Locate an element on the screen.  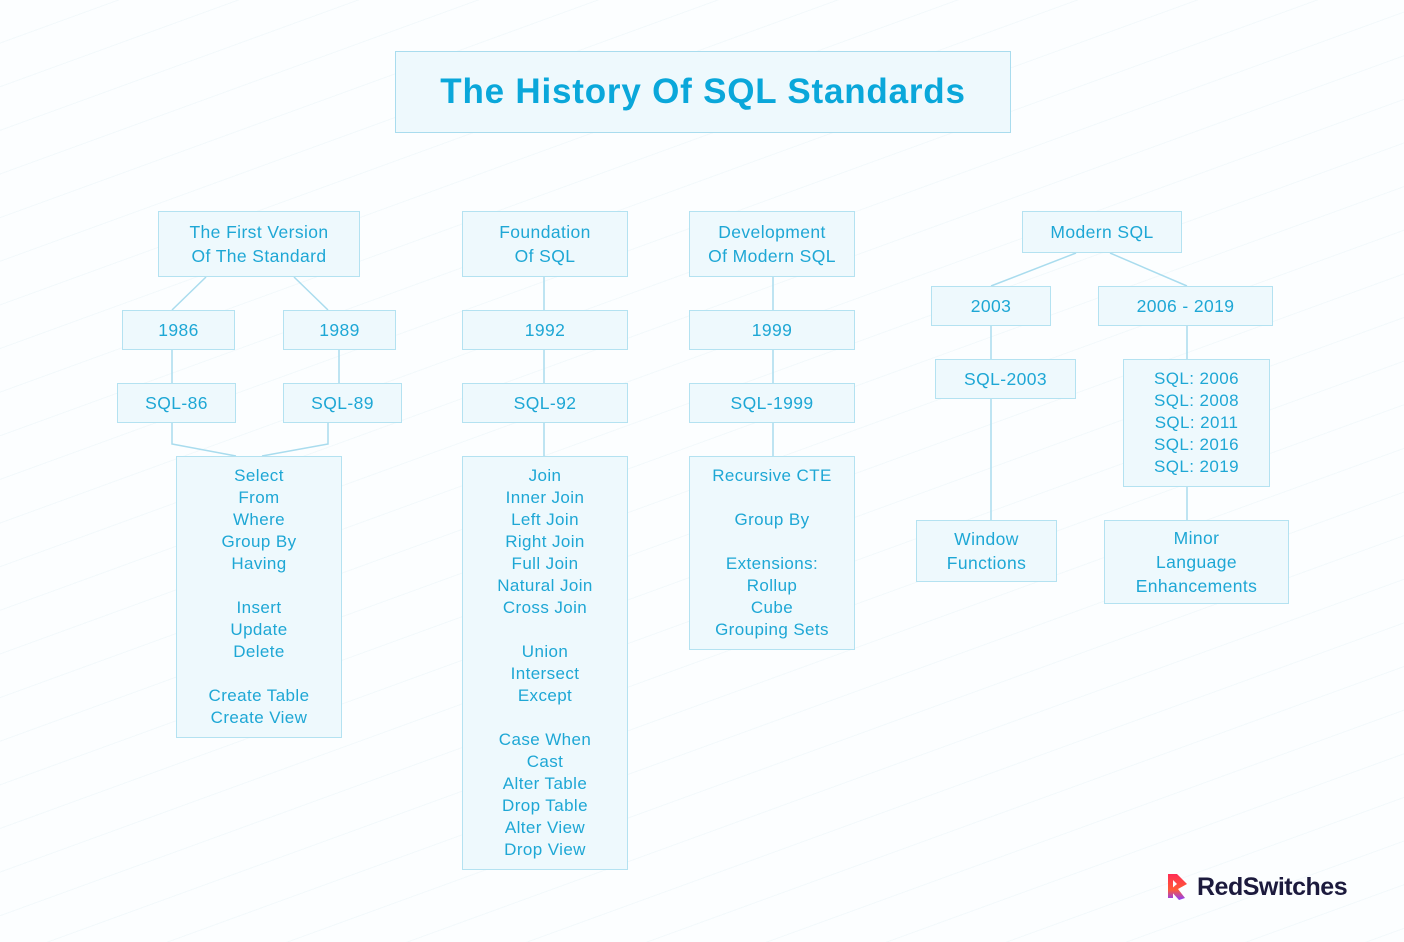
node-text-line: From is located at coordinates (259, 497).